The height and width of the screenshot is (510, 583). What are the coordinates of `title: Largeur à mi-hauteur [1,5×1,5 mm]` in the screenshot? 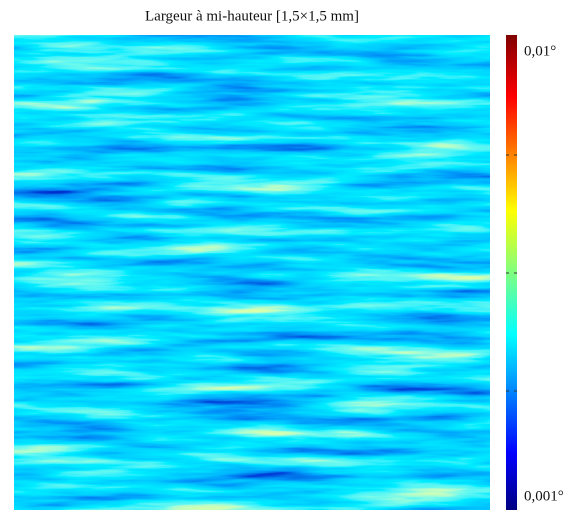 It's located at (252, 16).